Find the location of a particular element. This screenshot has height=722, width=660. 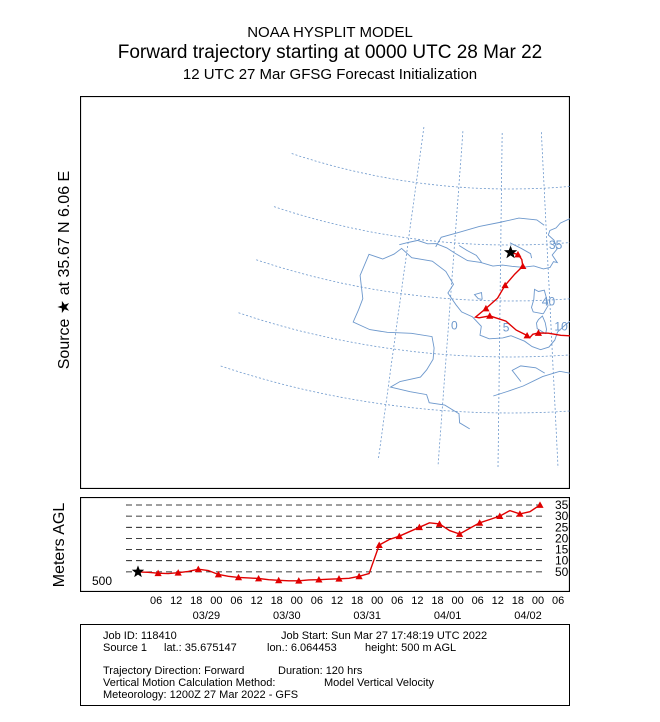

altitude-tick-label: 500 is located at coordinates (562, 572).